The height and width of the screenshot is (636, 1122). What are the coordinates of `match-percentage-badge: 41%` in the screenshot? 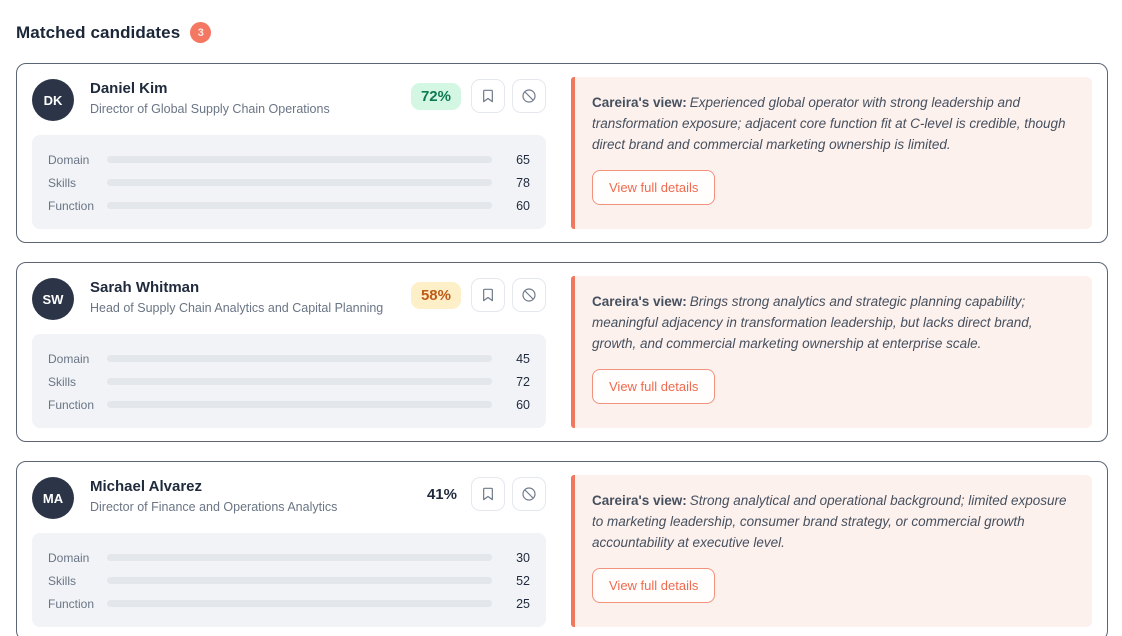 It's located at (441, 494).